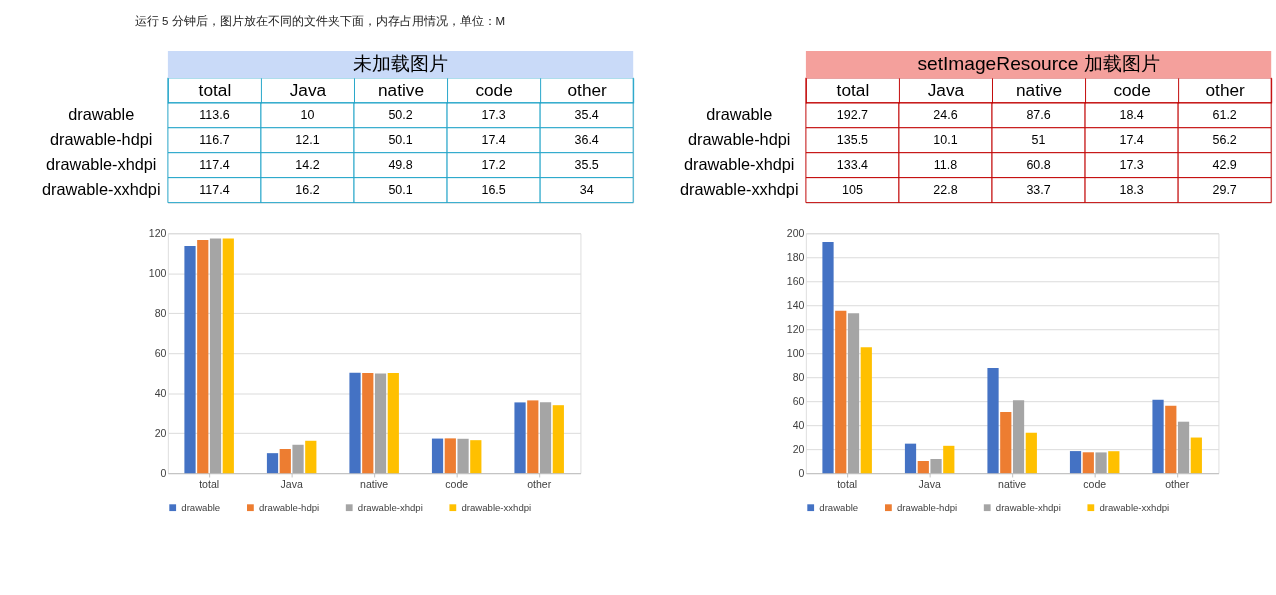  I want to click on data-label: 10.1, so click(945, 140).